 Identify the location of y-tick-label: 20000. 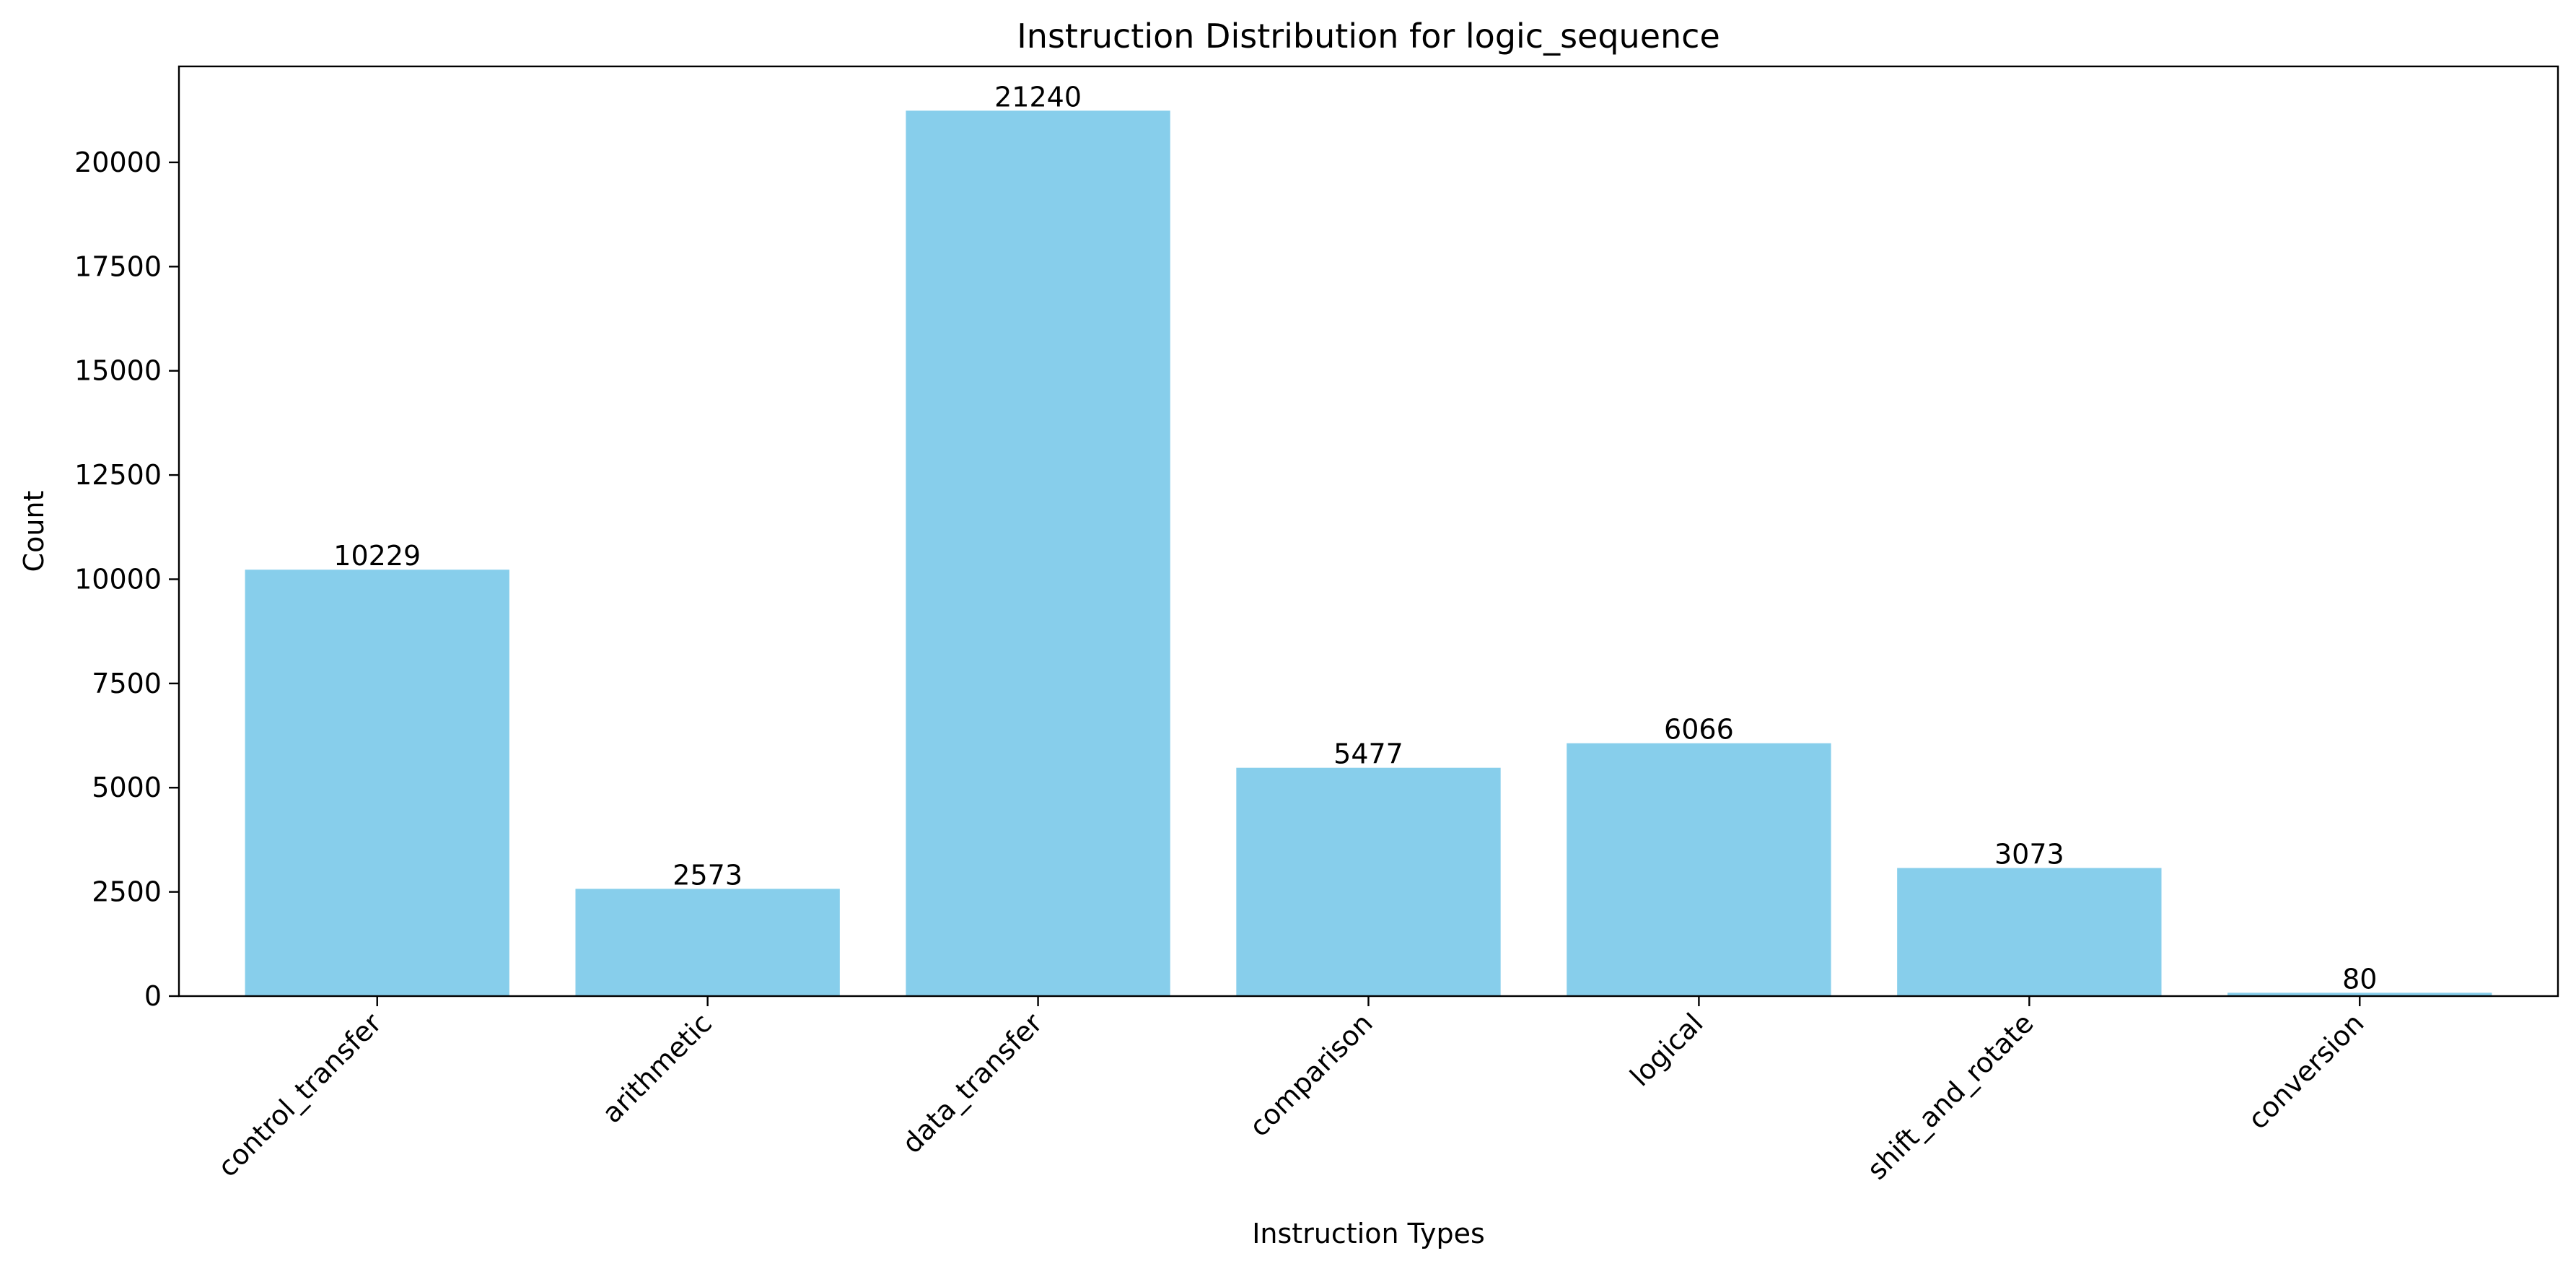
(118, 162).